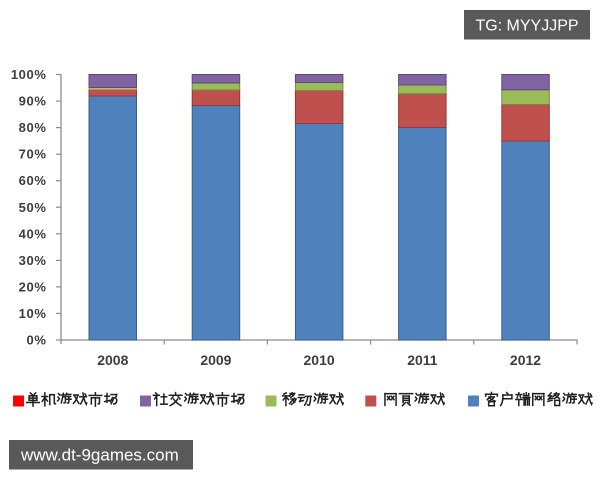 Image resolution: width=600 pixels, height=480 pixels. I want to click on svg-text: 0%, so click(37, 340).